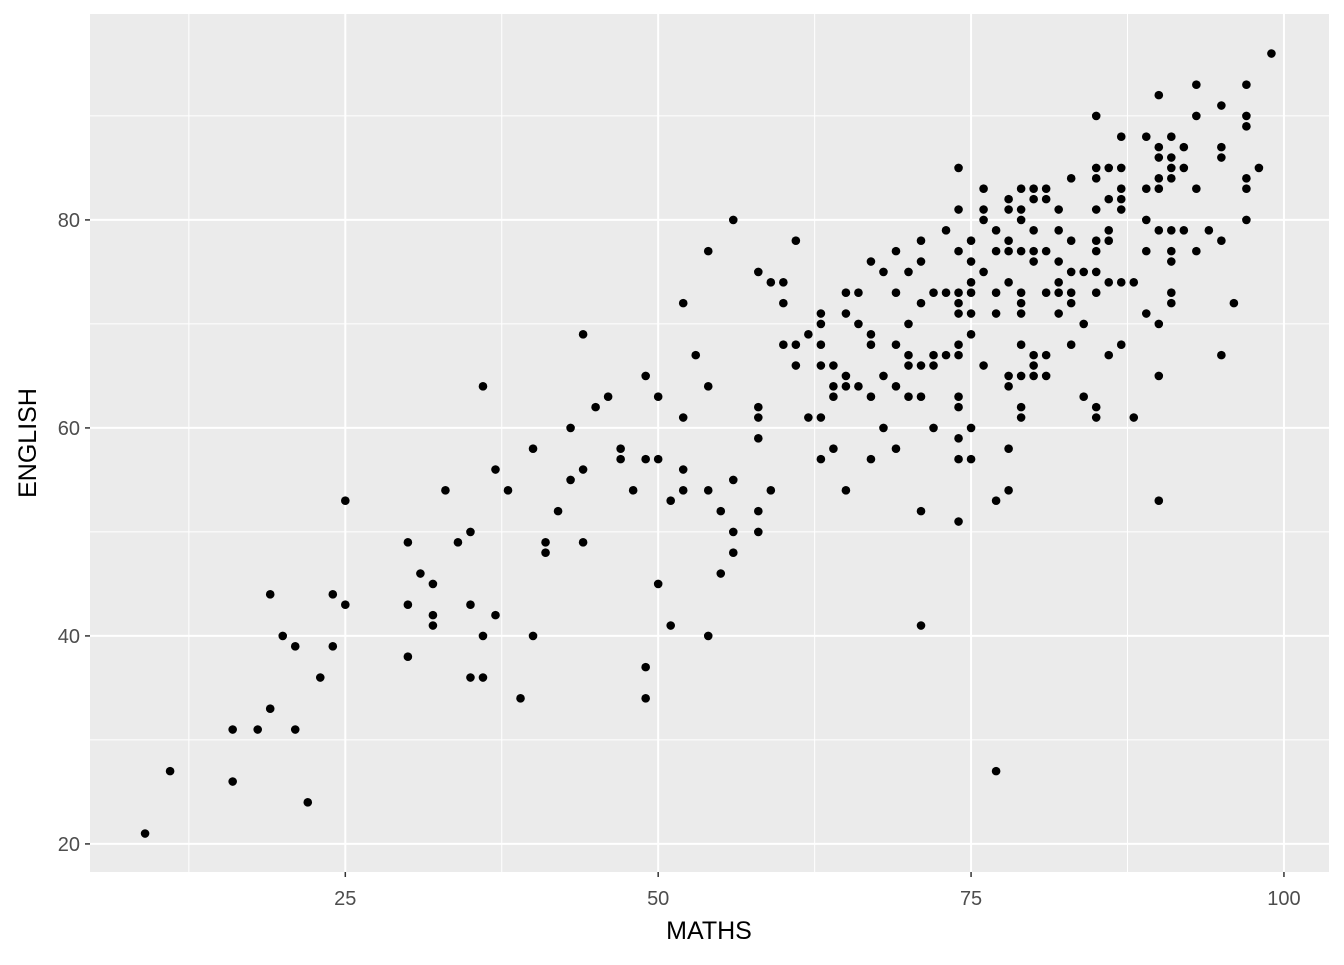 The width and height of the screenshot is (1344, 965). What do you see at coordinates (69, 845) in the screenshot?
I see `y-tick-label: 20` at bounding box center [69, 845].